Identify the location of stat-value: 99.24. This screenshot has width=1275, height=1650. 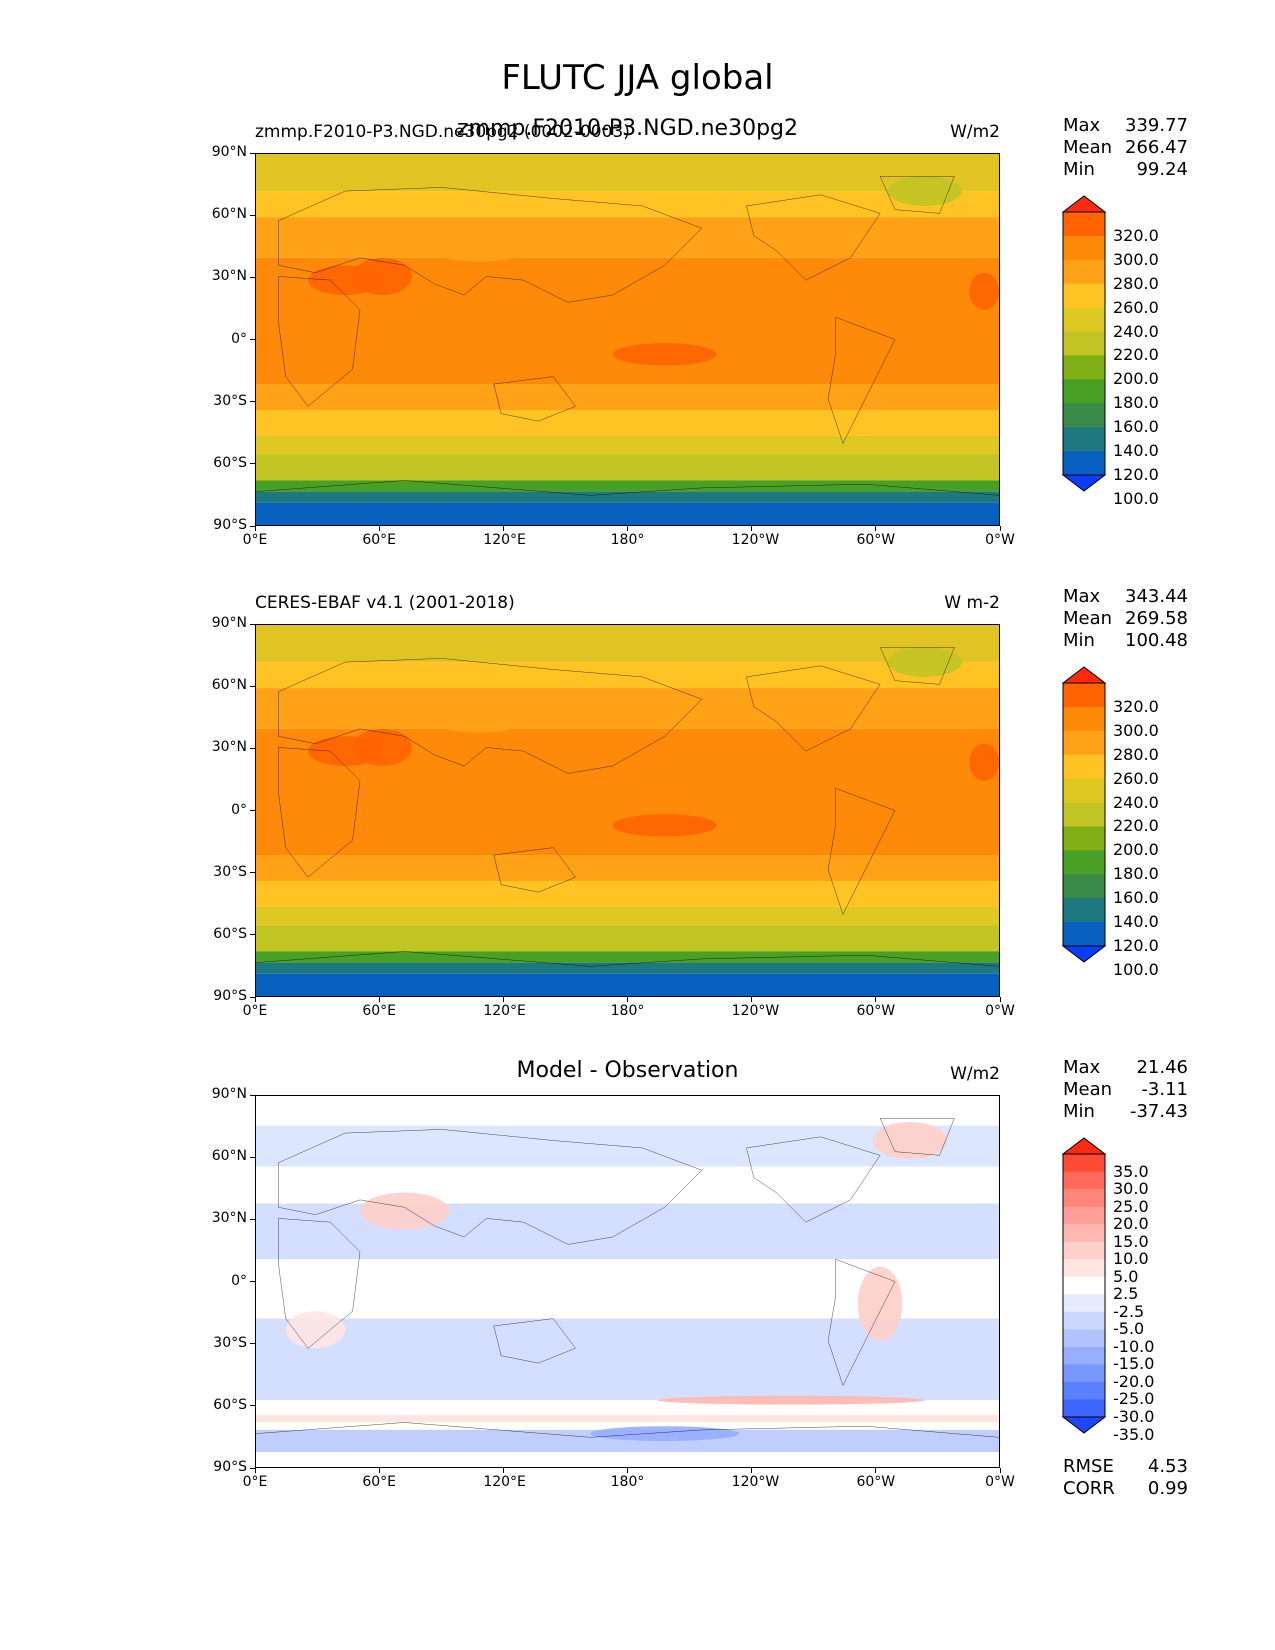
(1162, 169).